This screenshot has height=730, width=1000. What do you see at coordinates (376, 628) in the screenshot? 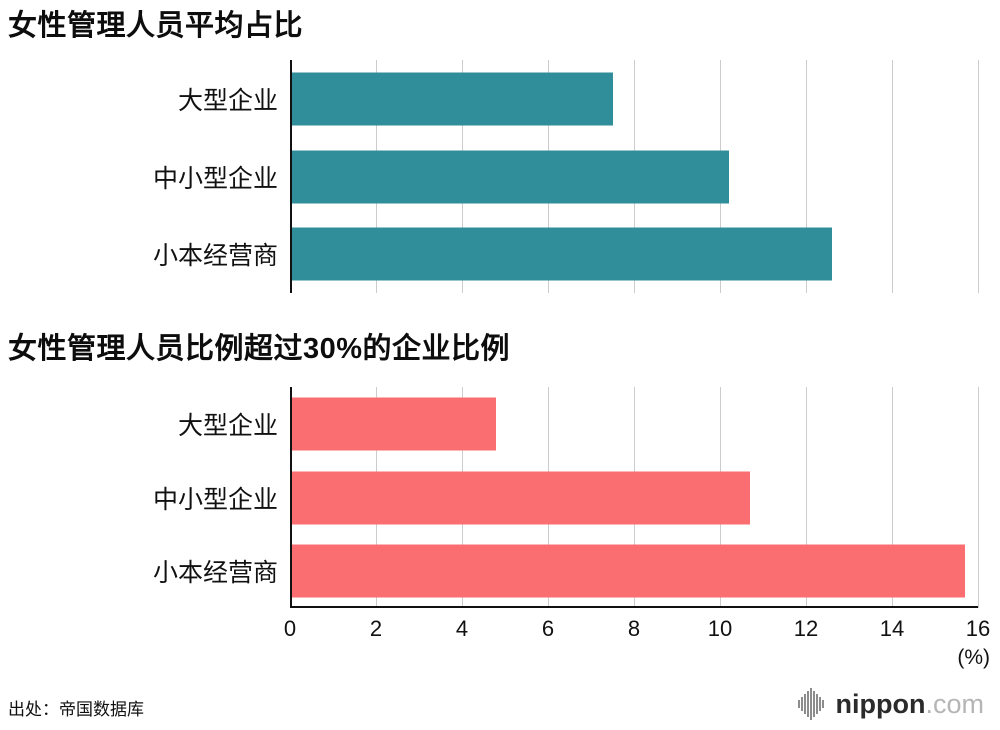
I see `tick-label: 2` at bounding box center [376, 628].